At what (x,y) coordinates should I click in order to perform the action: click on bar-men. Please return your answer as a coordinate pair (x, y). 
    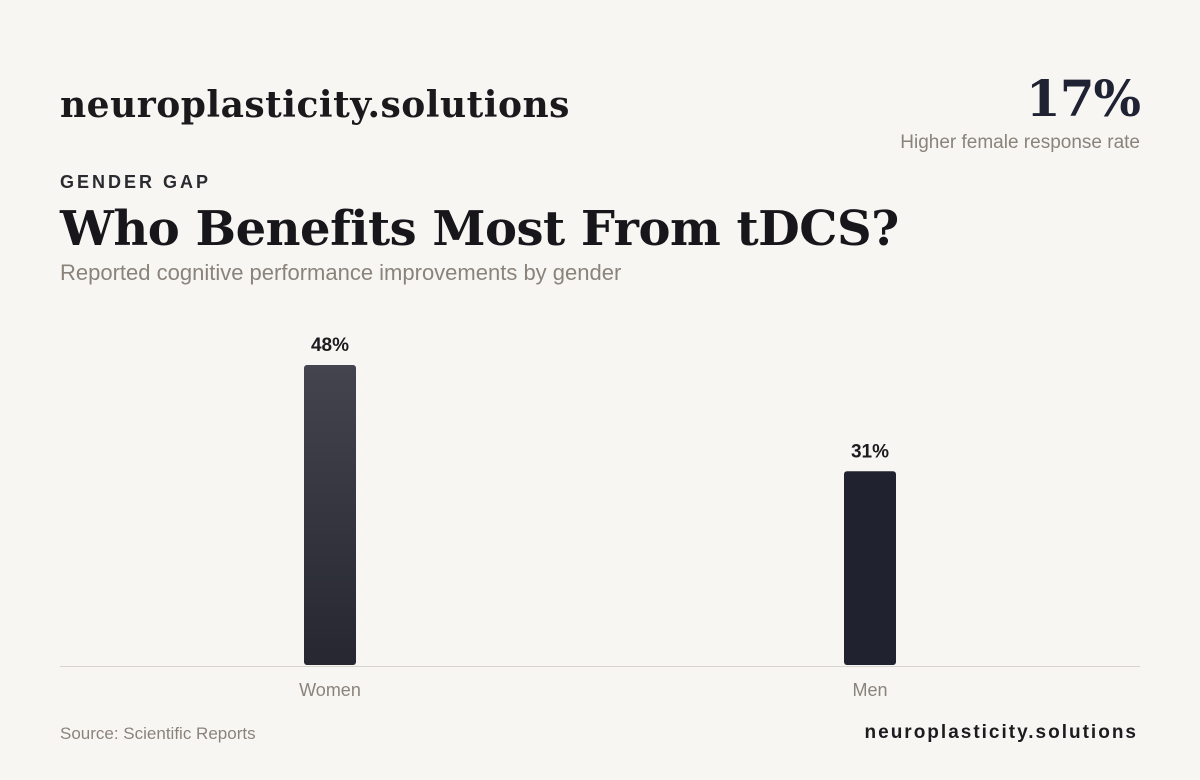
    Looking at the image, I should click on (870, 568).